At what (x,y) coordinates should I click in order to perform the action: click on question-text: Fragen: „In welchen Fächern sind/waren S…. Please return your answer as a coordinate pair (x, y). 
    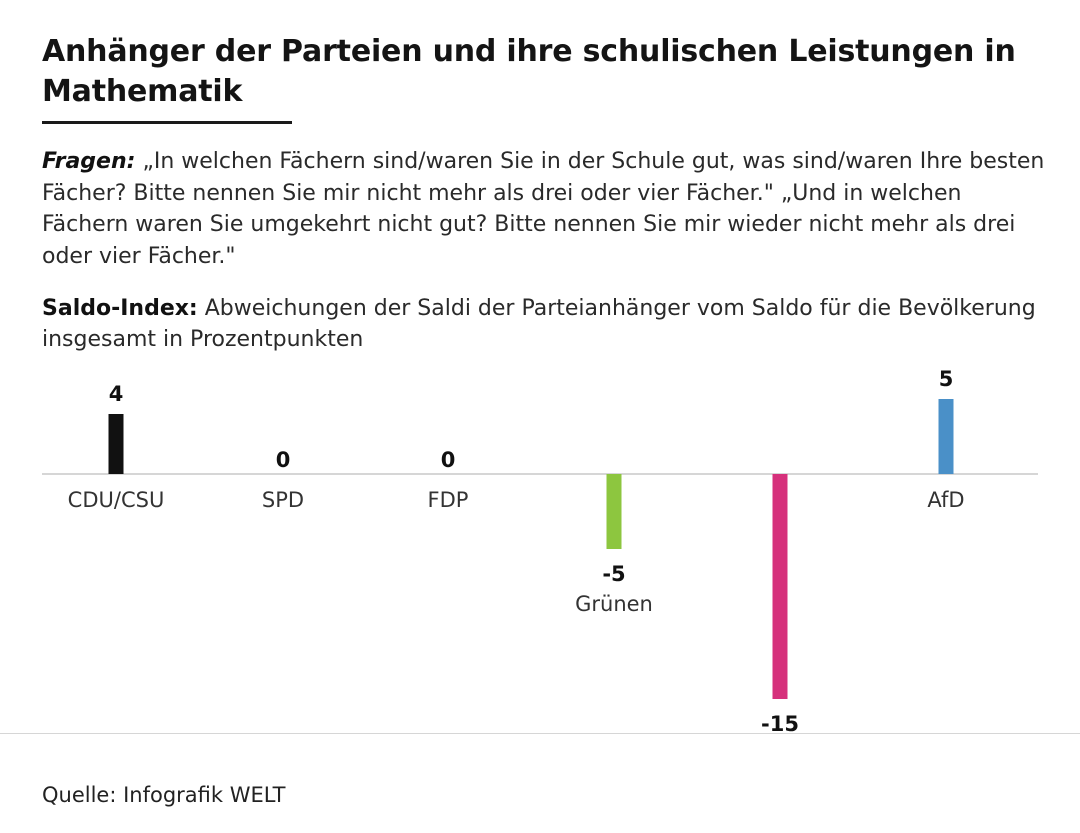
    Looking at the image, I should click on (547, 209).